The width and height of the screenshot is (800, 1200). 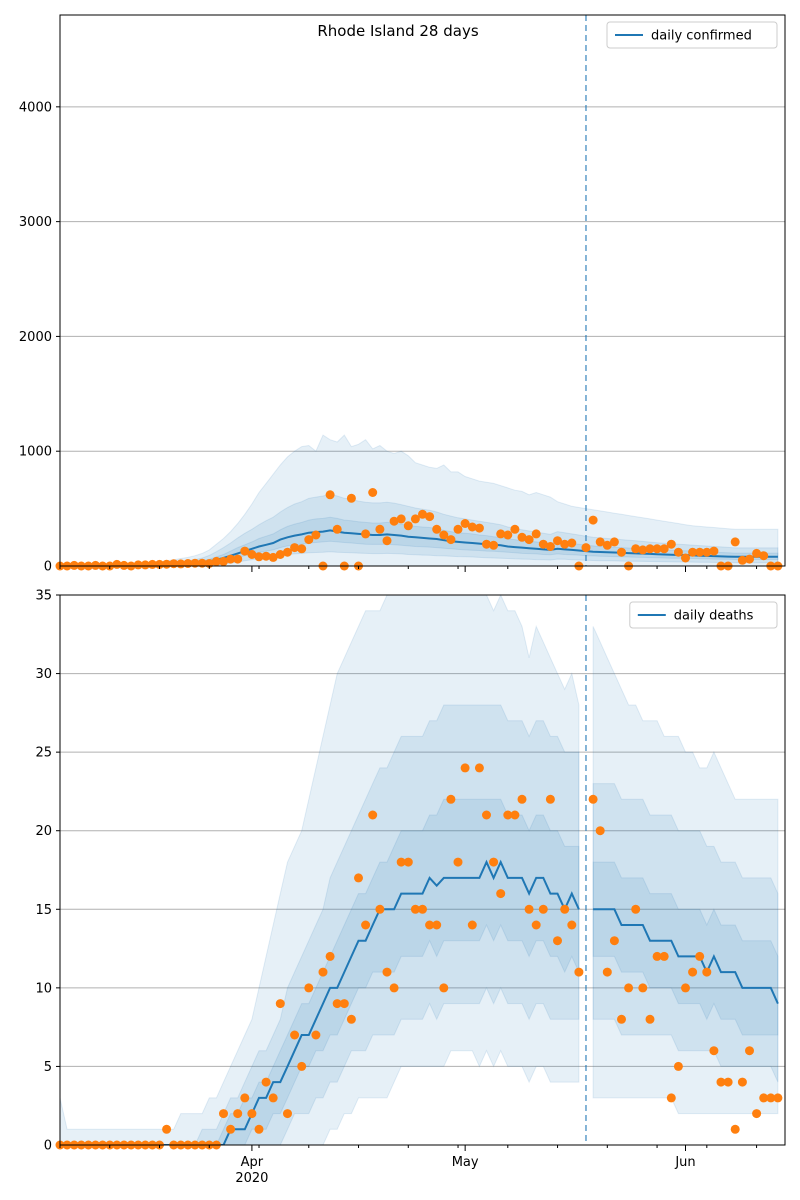 What do you see at coordinates (43, 596) in the screenshot?
I see `y-tick-label: 35` at bounding box center [43, 596].